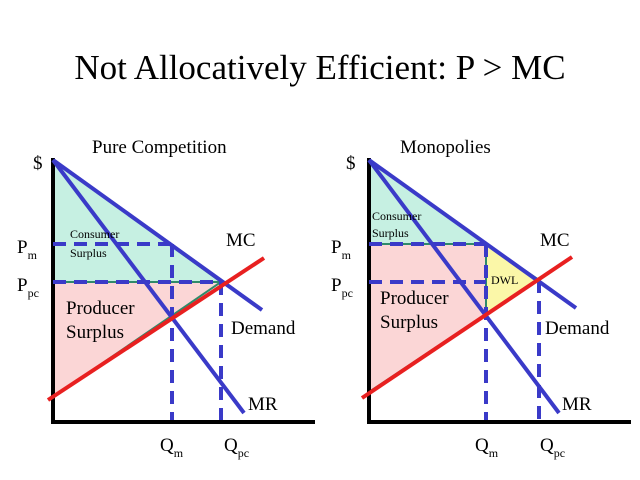 The width and height of the screenshot is (640, 480). I want to click on panel-title: Monopolies, so click(445, 147).